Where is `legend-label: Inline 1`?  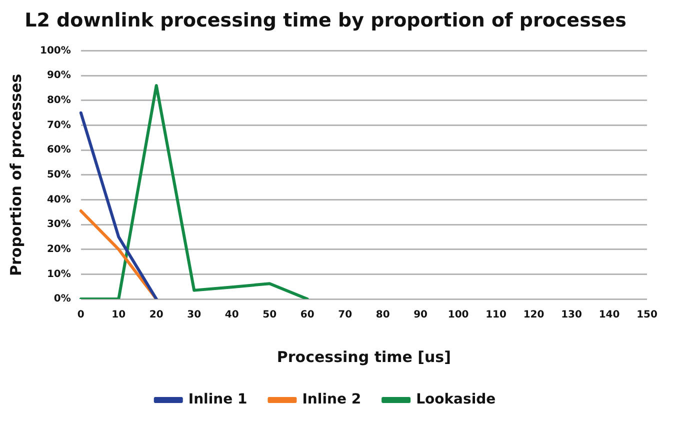
legend-label: Inline 1 is located at coordinates (218, 400).